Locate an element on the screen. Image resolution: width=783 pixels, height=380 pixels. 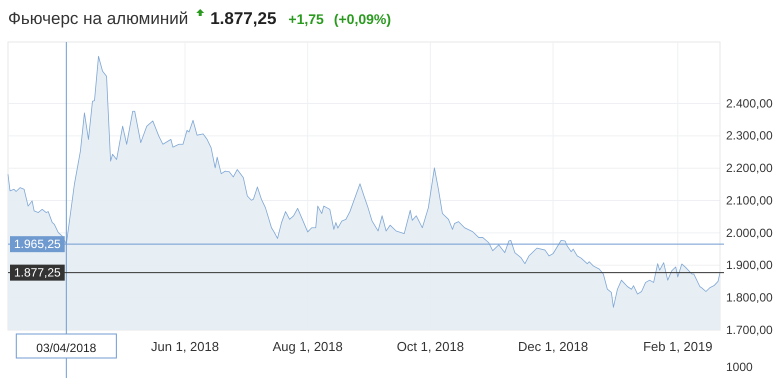
x-tick-label: Aug 1, 2018 is located at coordinates (307, 346).